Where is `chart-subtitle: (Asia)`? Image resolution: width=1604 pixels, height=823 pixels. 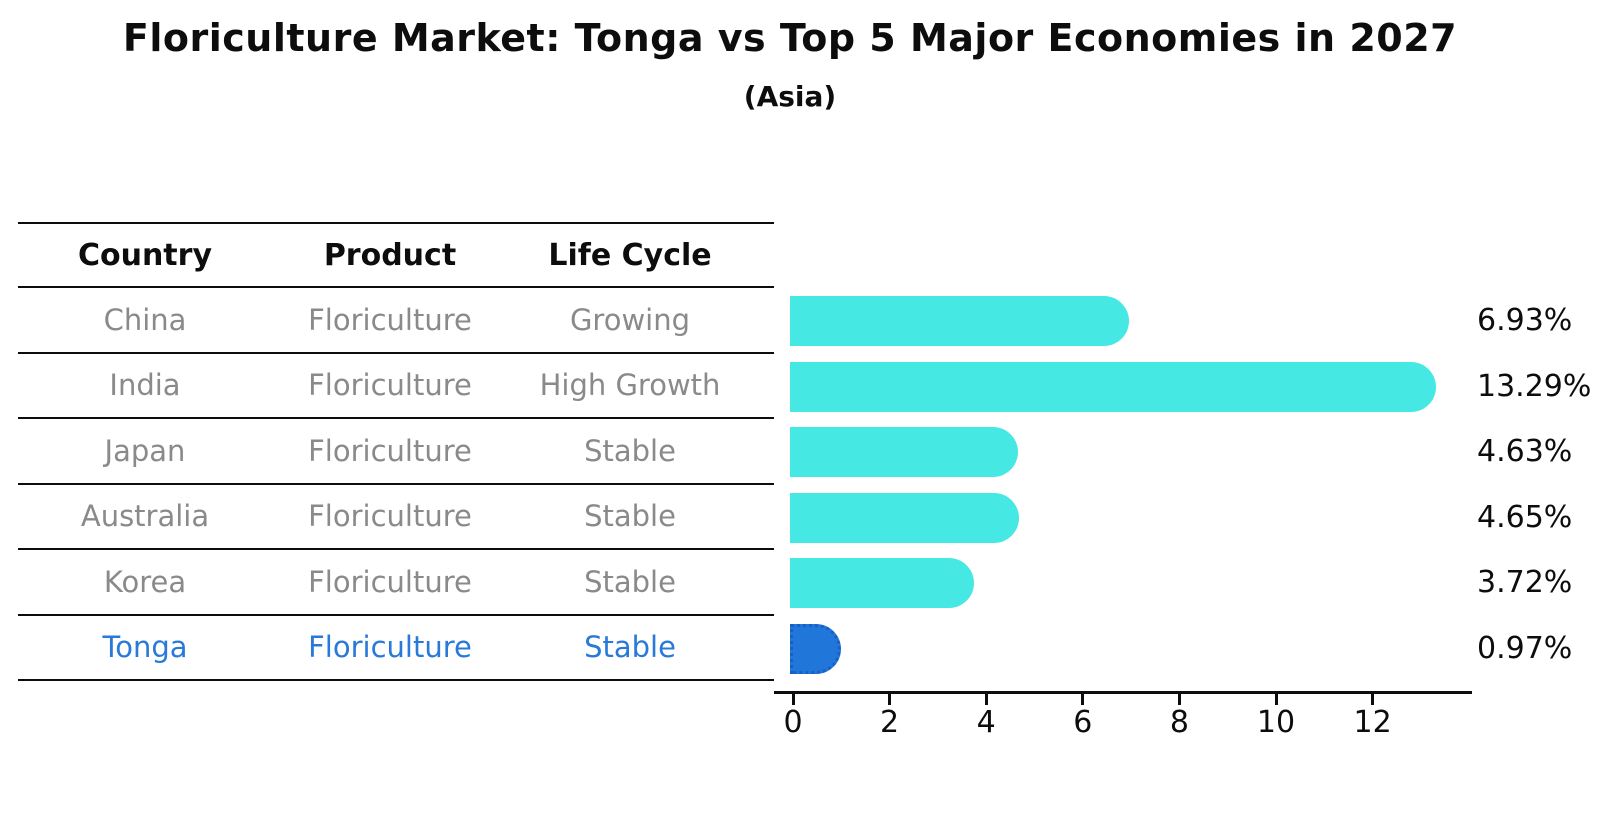
chart-subtitle: (Asia) is located at coordinates (790, 96).